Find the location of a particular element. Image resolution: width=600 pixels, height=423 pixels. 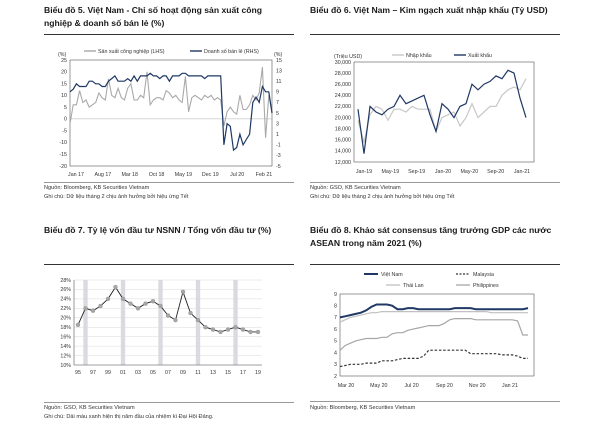

c7-y-tick-label: 28% is located at coordinates (65, 281).